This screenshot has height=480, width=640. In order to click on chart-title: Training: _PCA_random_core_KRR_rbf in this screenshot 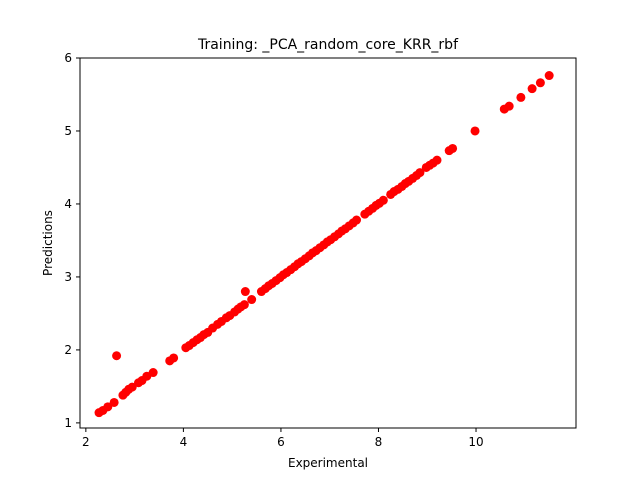, I will do `click(328, 45)`.